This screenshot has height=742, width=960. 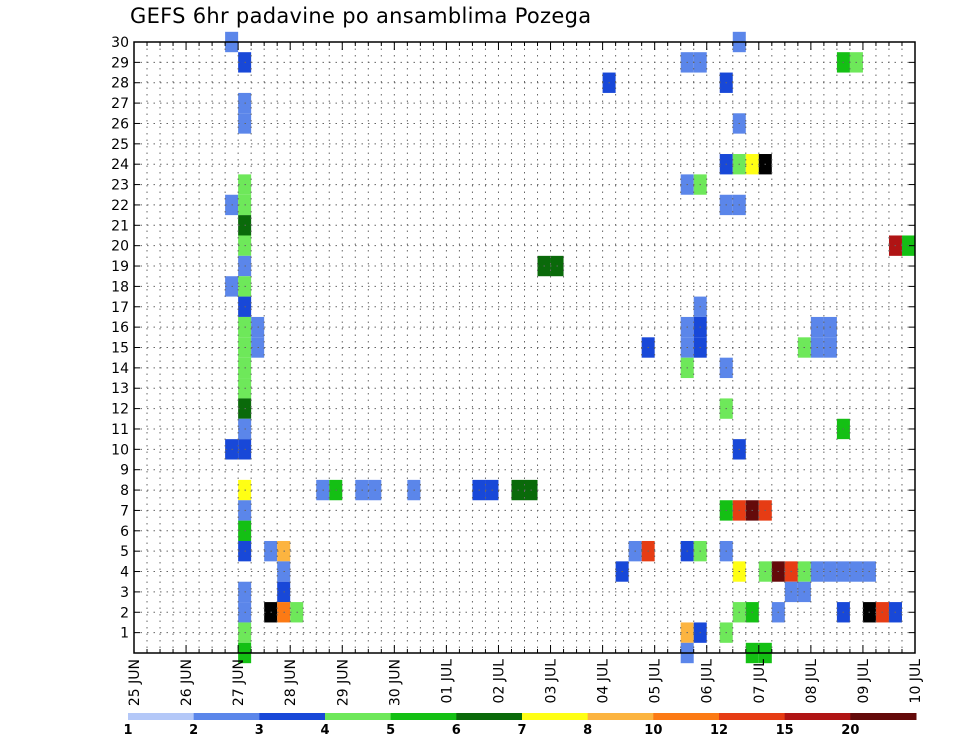 What do you see at coordinates (120, 226) in the screenshot?
I see `y-tick-label: 21` at bounding box center [120, 226].